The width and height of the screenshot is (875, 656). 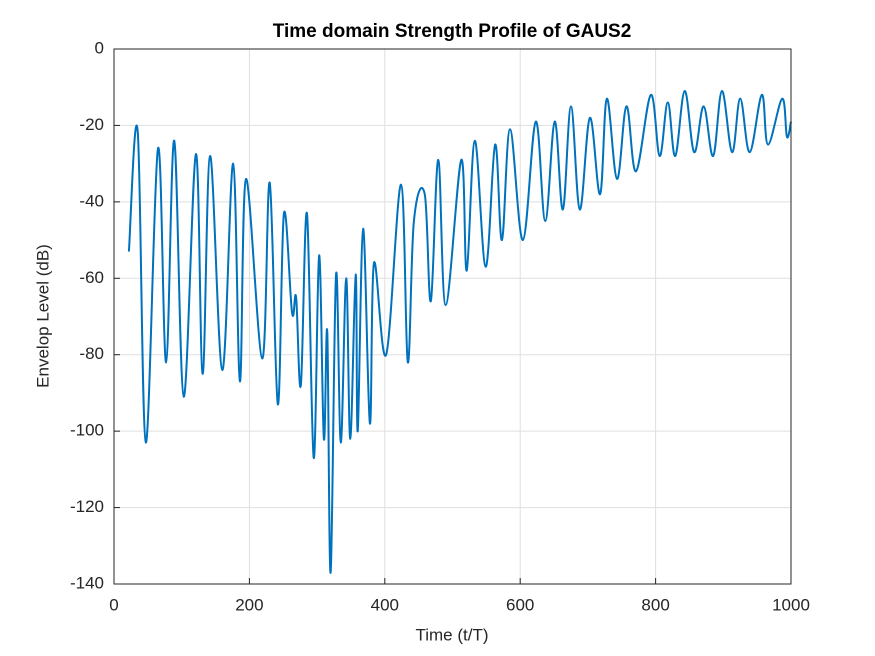 What do you see at coordinates (452, 31) in the screenshot?
I see `chart-title: Time domain Strength Profile of GAUS2` at bounding box center [452, 31].